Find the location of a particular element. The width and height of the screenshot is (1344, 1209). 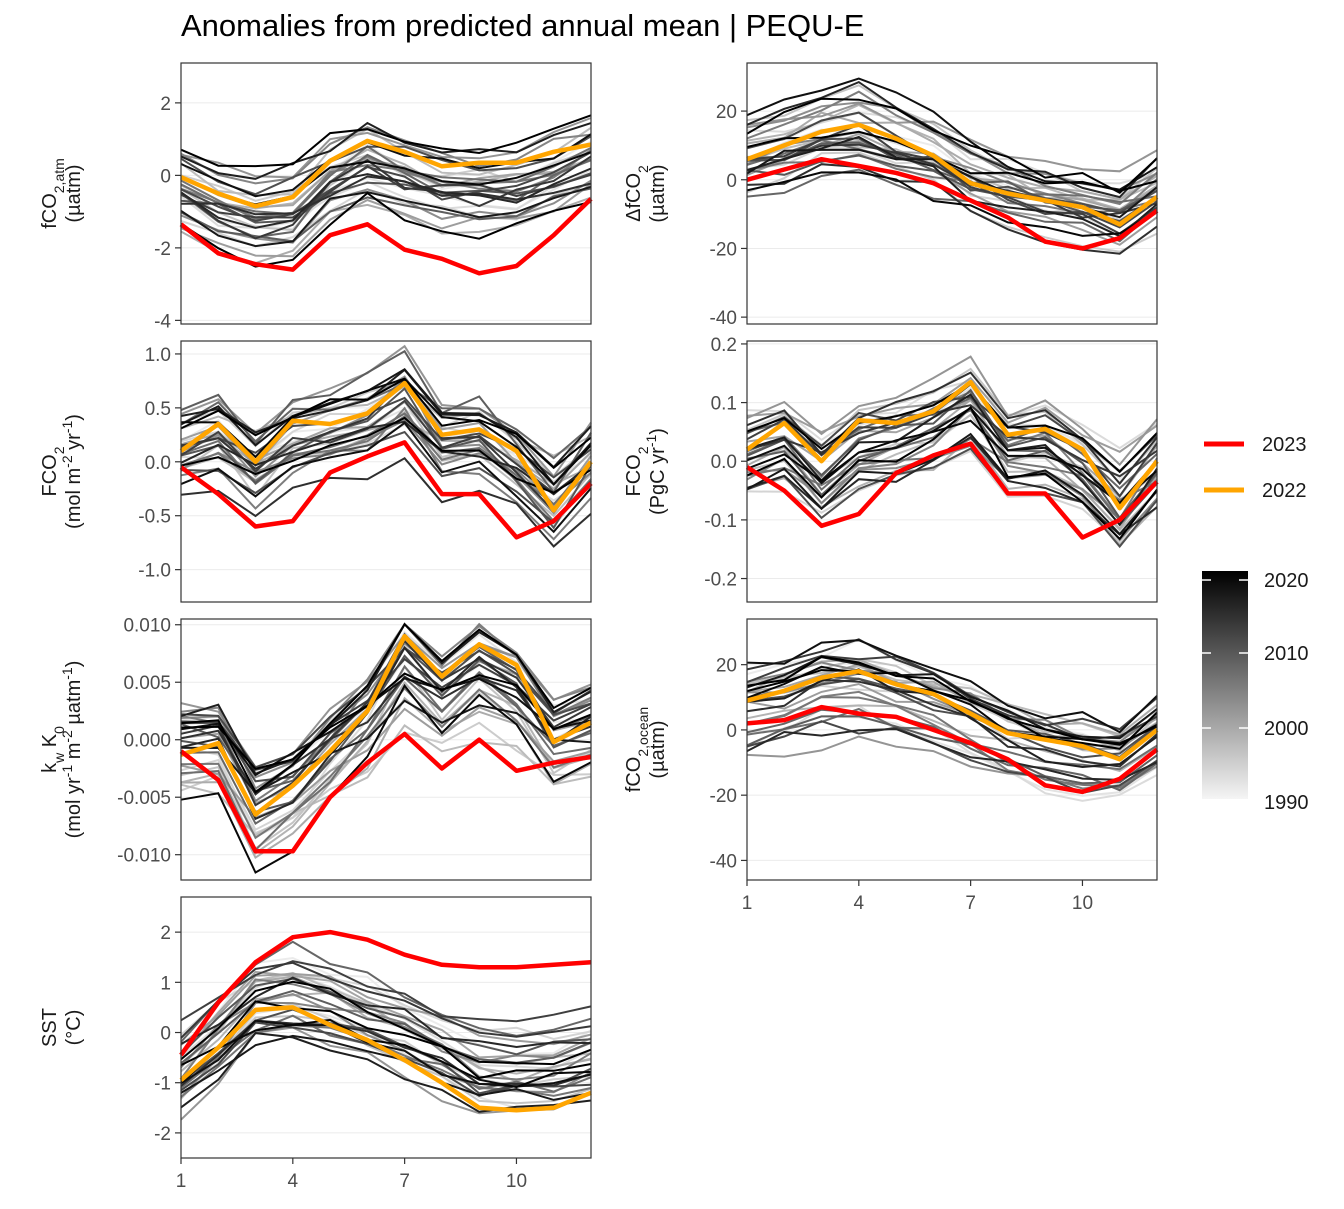

label-text: SST is located at coordinates (50, 1027).